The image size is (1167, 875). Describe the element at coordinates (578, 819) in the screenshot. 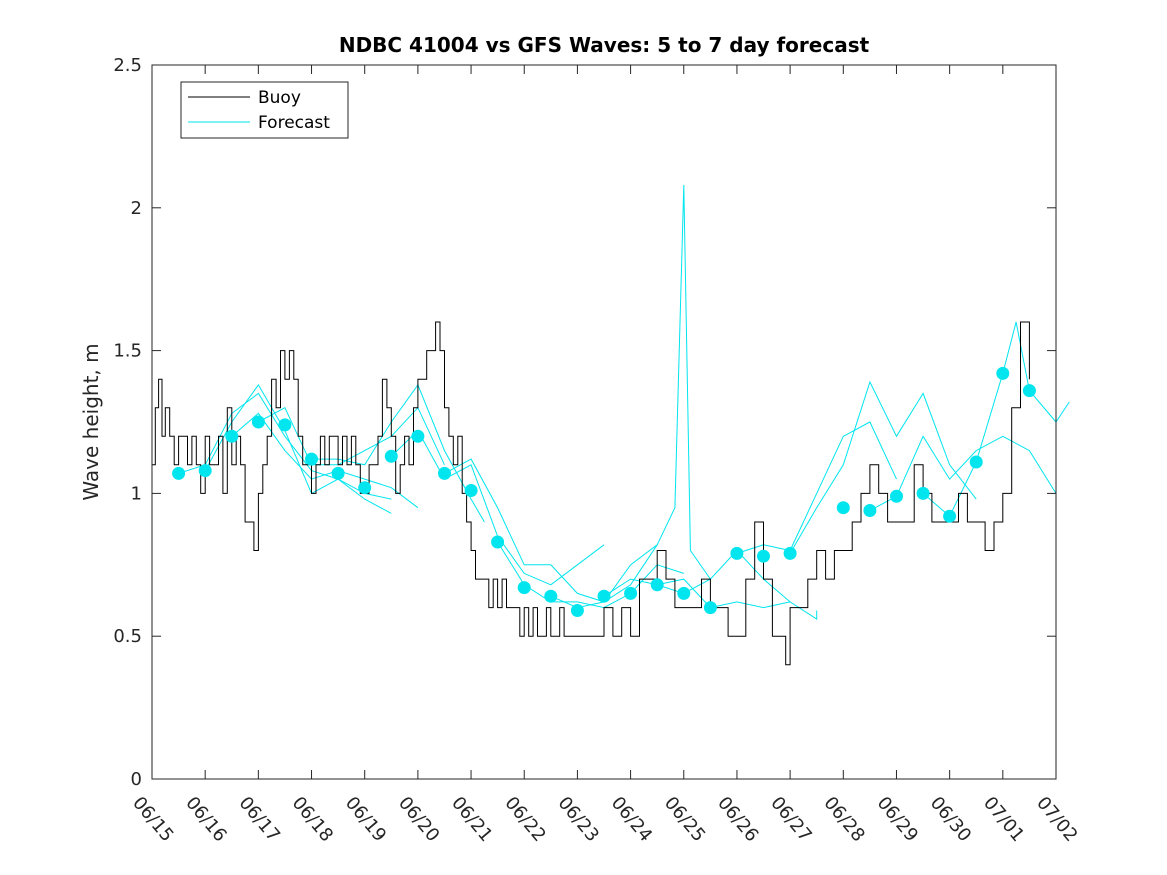

I see `x-tick-label: 06/23` at that location.